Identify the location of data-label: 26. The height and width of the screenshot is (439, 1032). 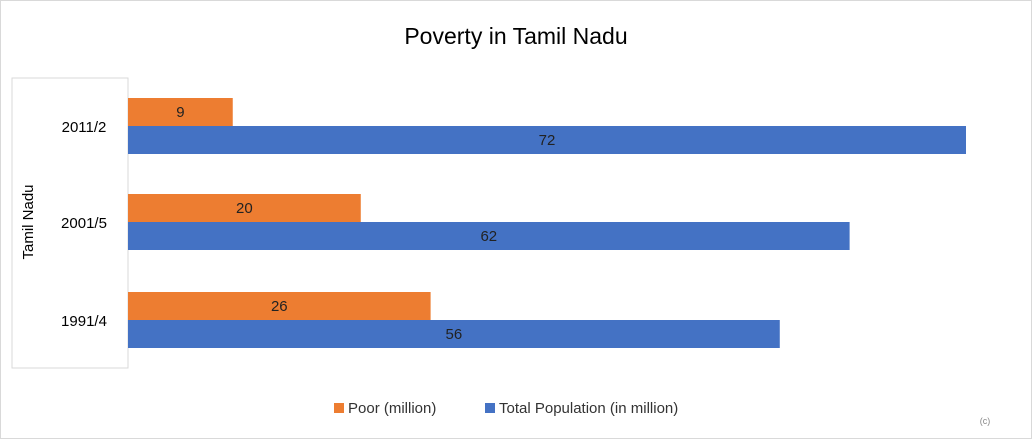
(279, 306).